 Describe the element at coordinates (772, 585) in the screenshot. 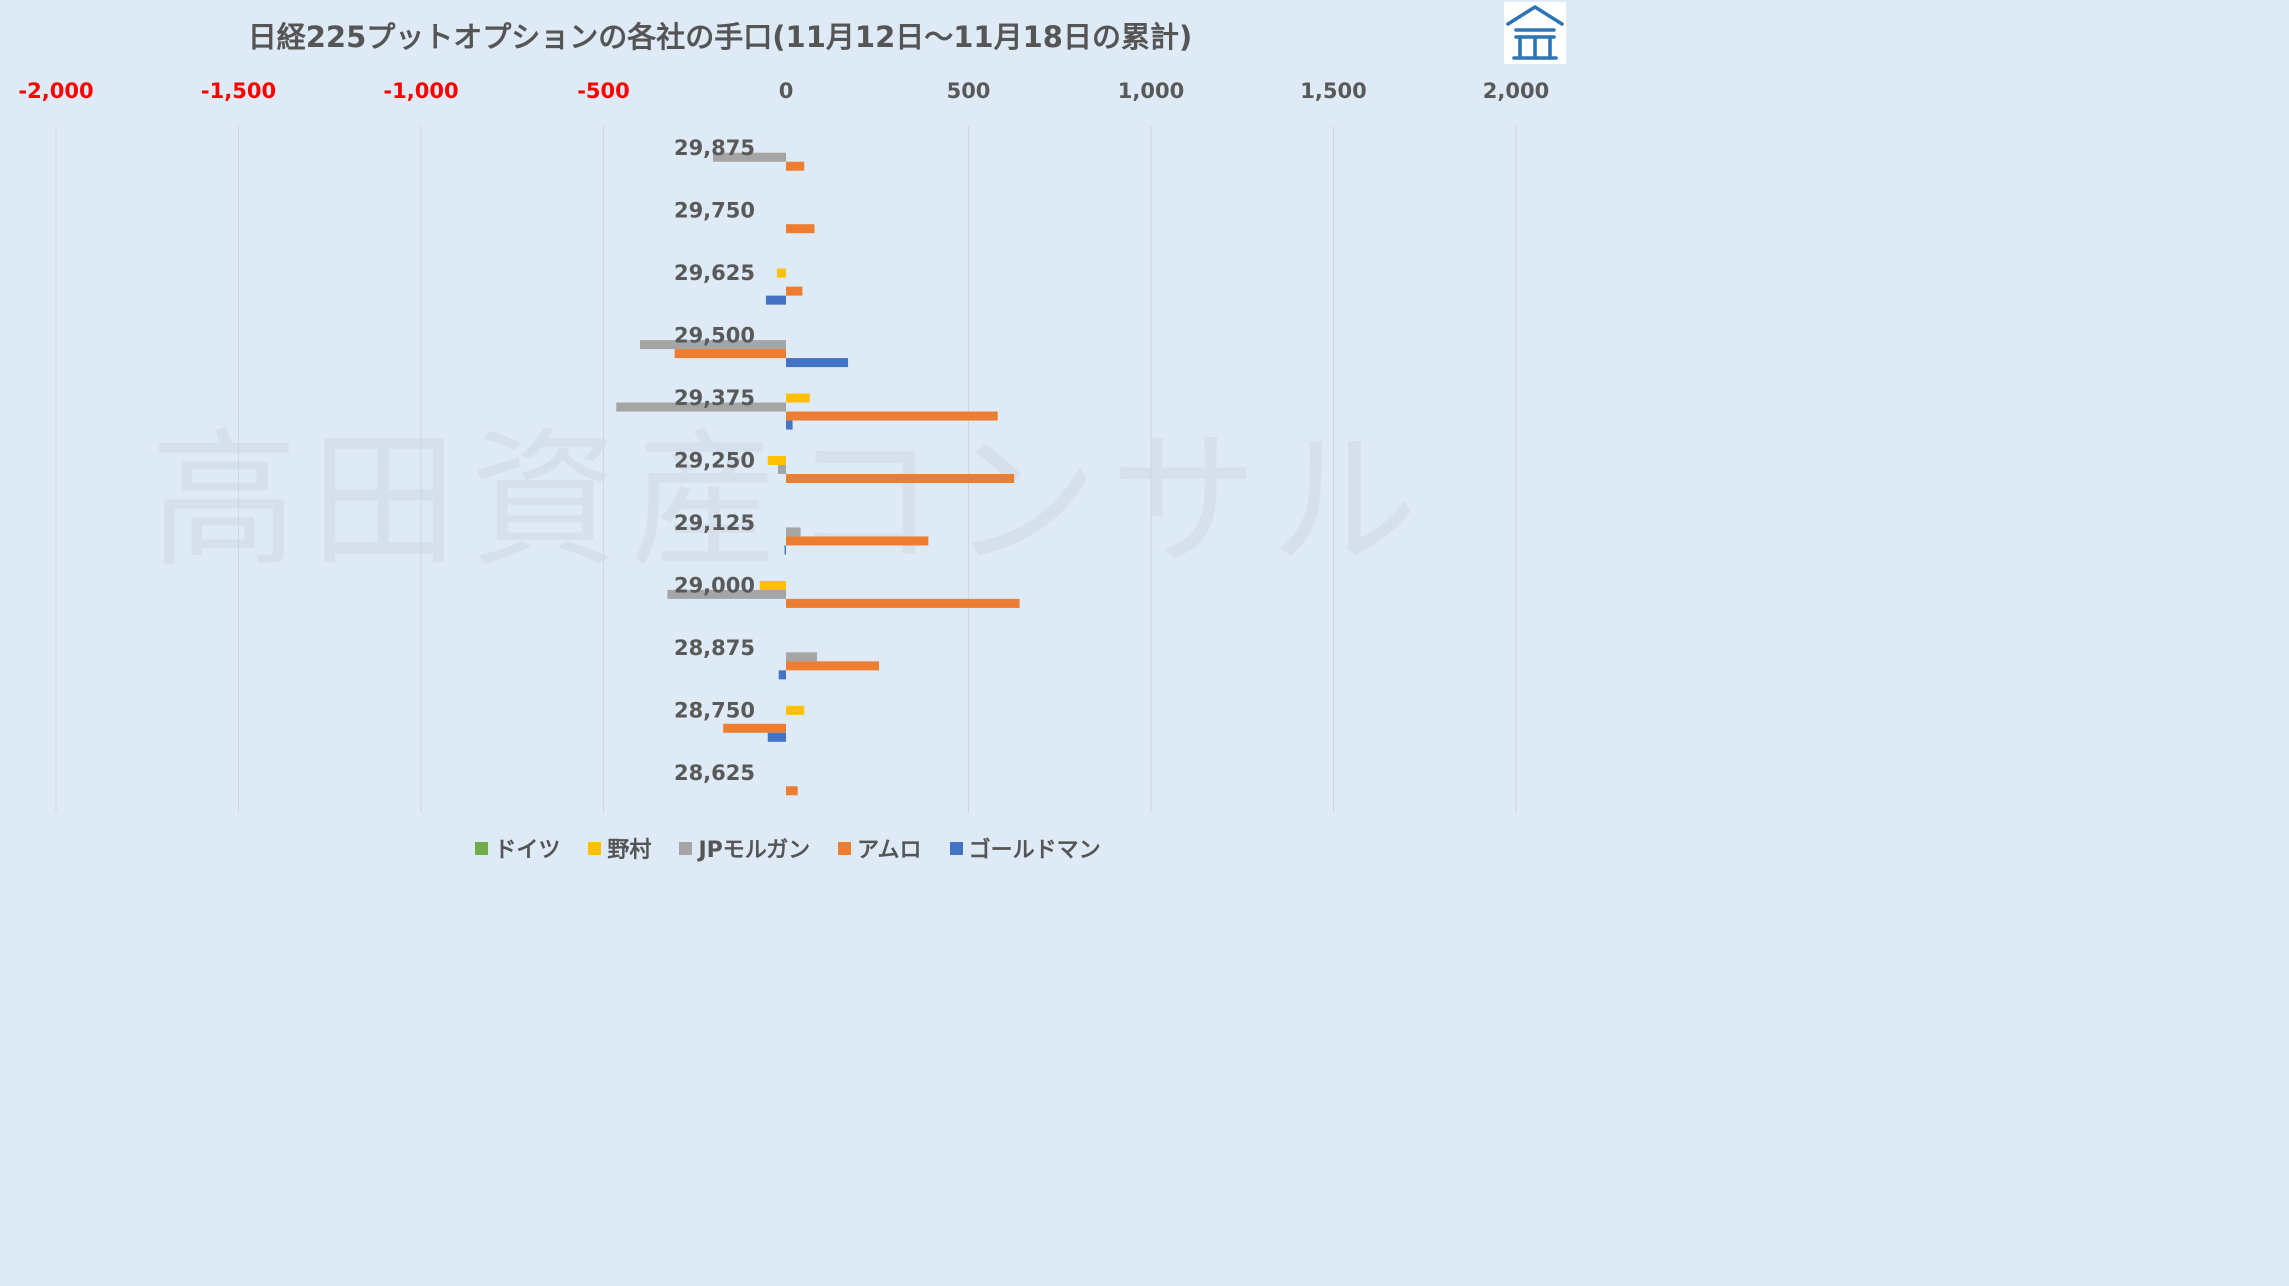

I see `bar-野村-29,000` at that location.